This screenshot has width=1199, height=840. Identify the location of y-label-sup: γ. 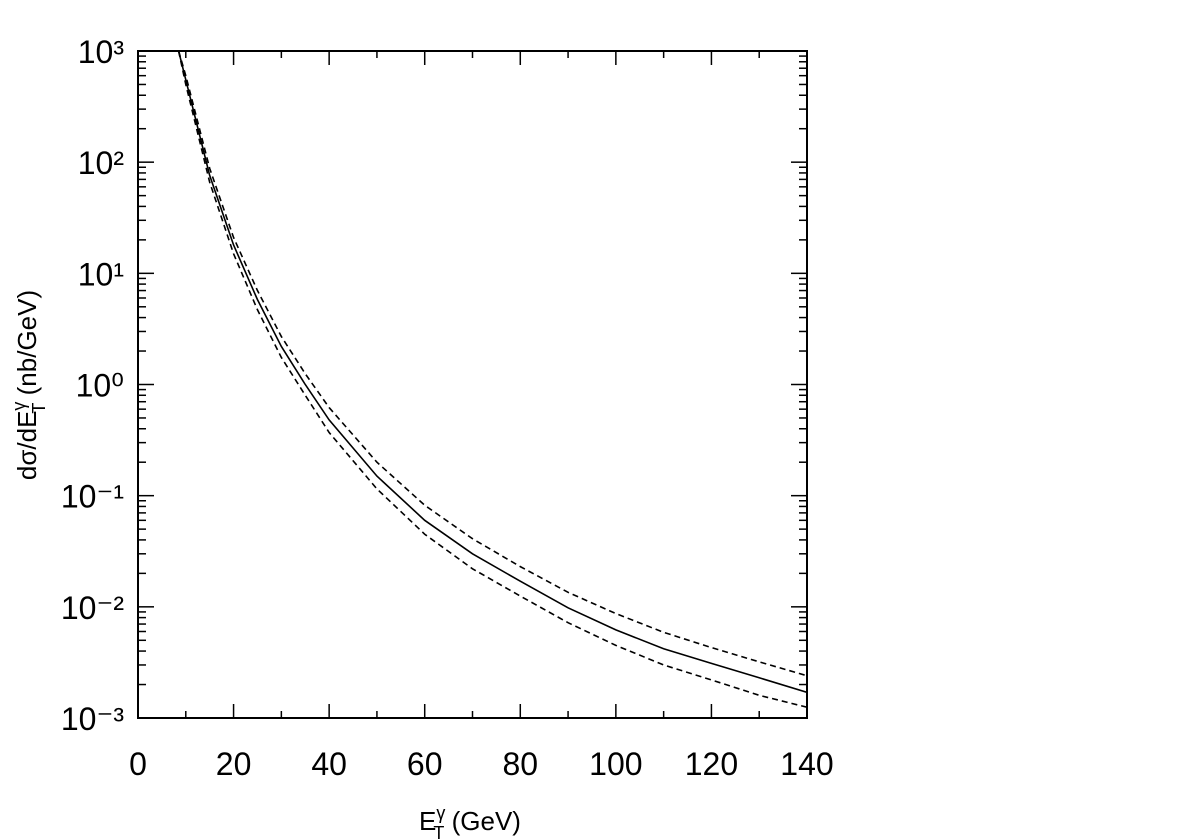
(19, 406).